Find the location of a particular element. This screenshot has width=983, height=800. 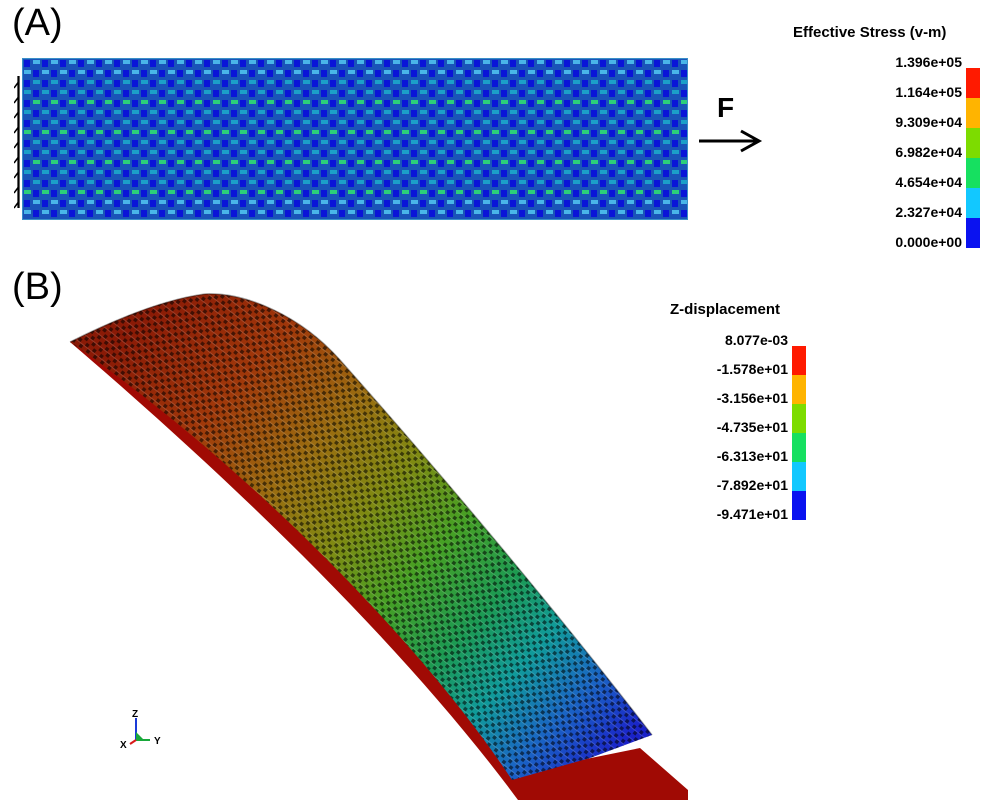

stress-legend-title: Effective Stress (v-m) is located at coordinates (869, 32).